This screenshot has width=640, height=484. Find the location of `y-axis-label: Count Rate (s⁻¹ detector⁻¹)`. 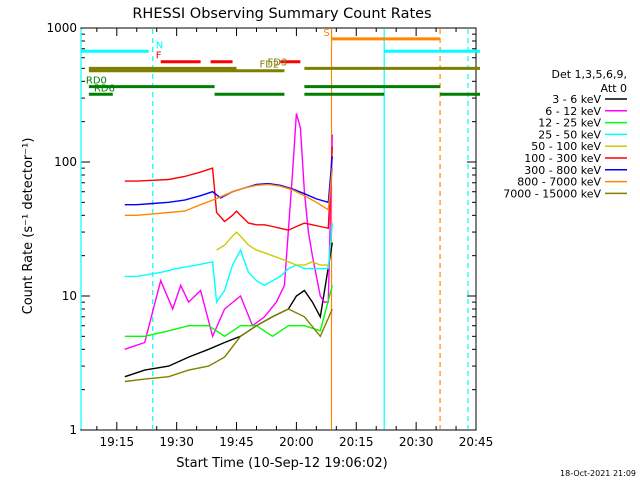

y-axis-label: Count Rate (s⁻¹ detector⁻¹) is located at coordinates (28, 226).